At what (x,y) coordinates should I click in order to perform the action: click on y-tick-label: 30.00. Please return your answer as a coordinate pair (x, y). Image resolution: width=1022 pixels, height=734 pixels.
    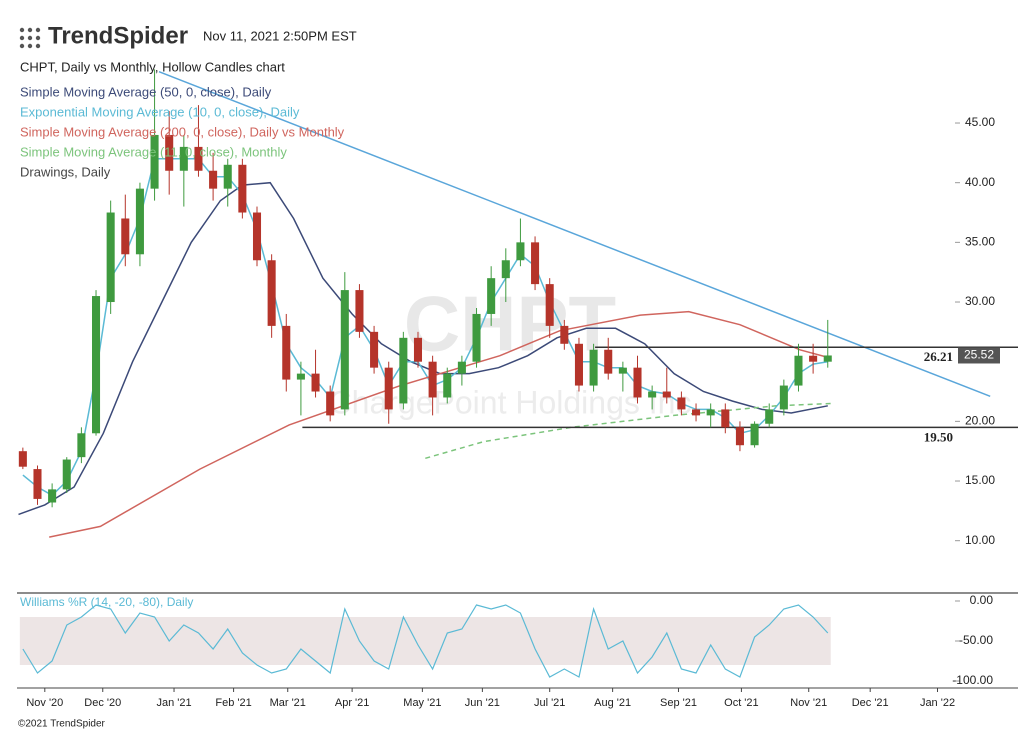
    Looking at the image, I should click on (980, 301).